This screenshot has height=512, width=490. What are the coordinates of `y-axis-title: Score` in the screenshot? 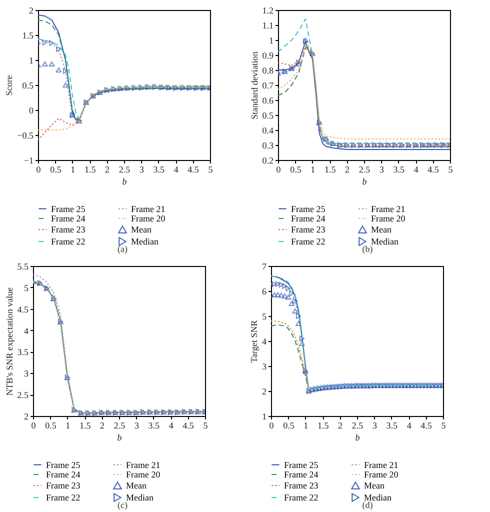 It's located at (9, 85).